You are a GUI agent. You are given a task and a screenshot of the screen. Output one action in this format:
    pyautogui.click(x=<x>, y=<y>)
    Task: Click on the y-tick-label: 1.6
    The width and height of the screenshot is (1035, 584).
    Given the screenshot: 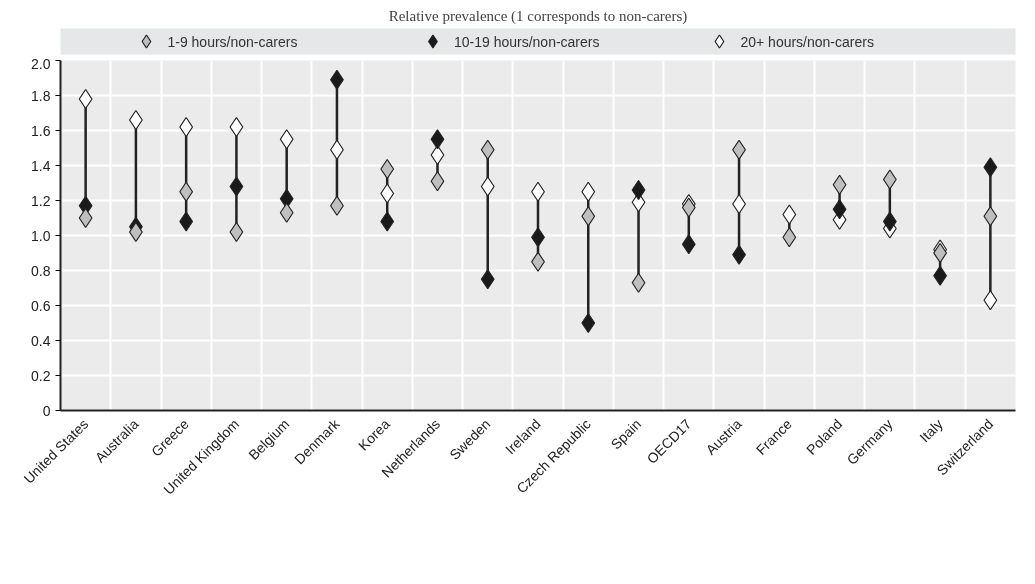 What is the action you would take?
    pyautogui.click(x=41, y=130)
    